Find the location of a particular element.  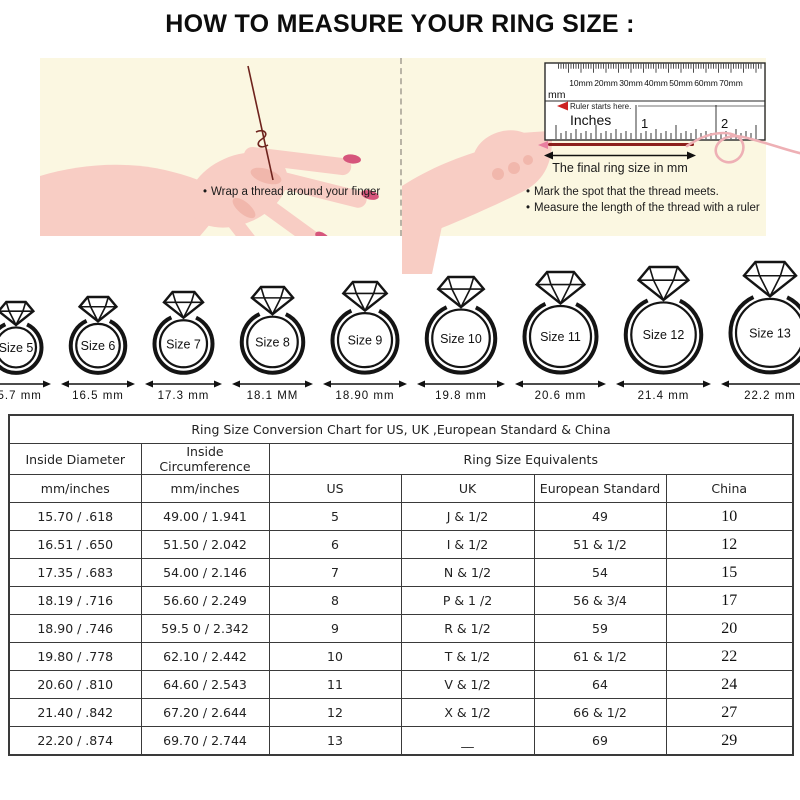

final-size-arrow is located at coordinates (620, 155).